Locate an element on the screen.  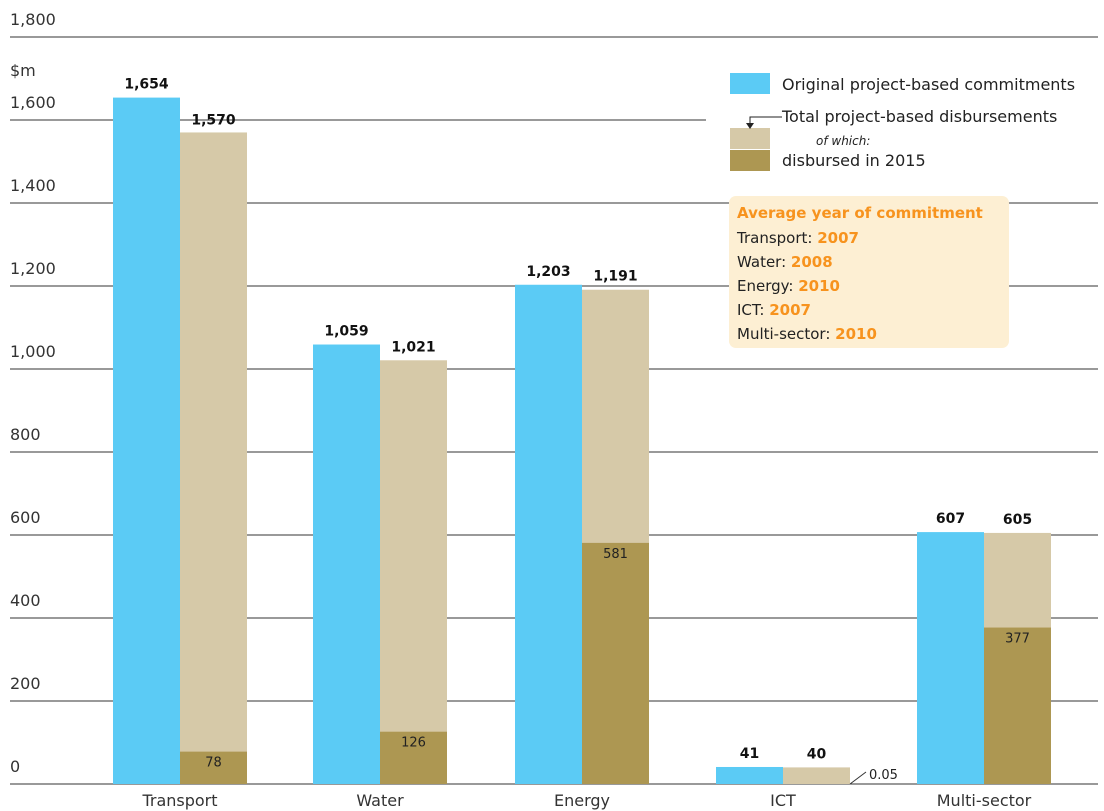
y-tick-label: 1,800 is located at coordinates (33, 19).